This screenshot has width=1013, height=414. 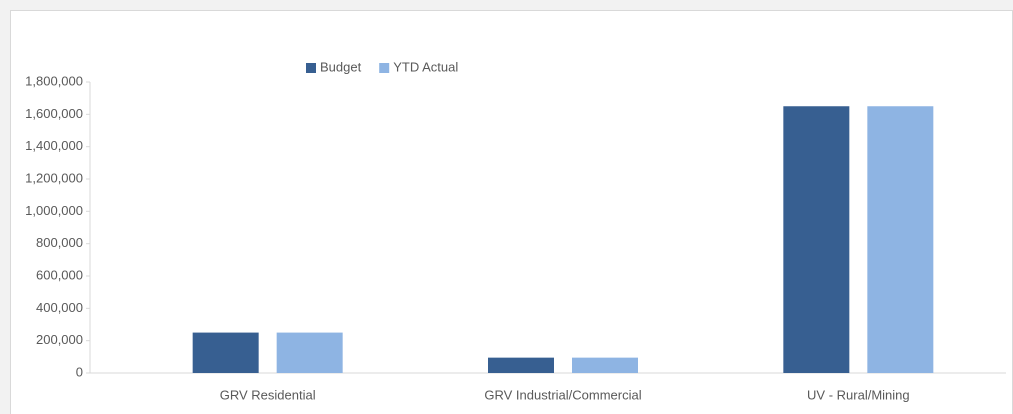 I want to click on legend-label: Budget, so click(x=341, y=66).